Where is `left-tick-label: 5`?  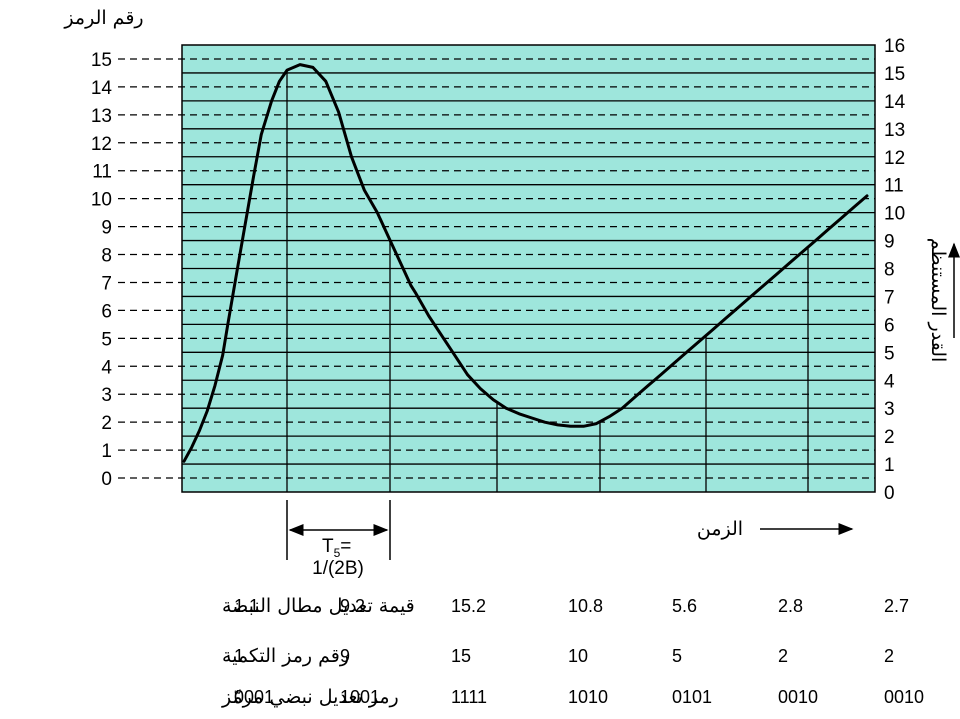
left-tick-label: 5 is located at coordinates (106, 339).